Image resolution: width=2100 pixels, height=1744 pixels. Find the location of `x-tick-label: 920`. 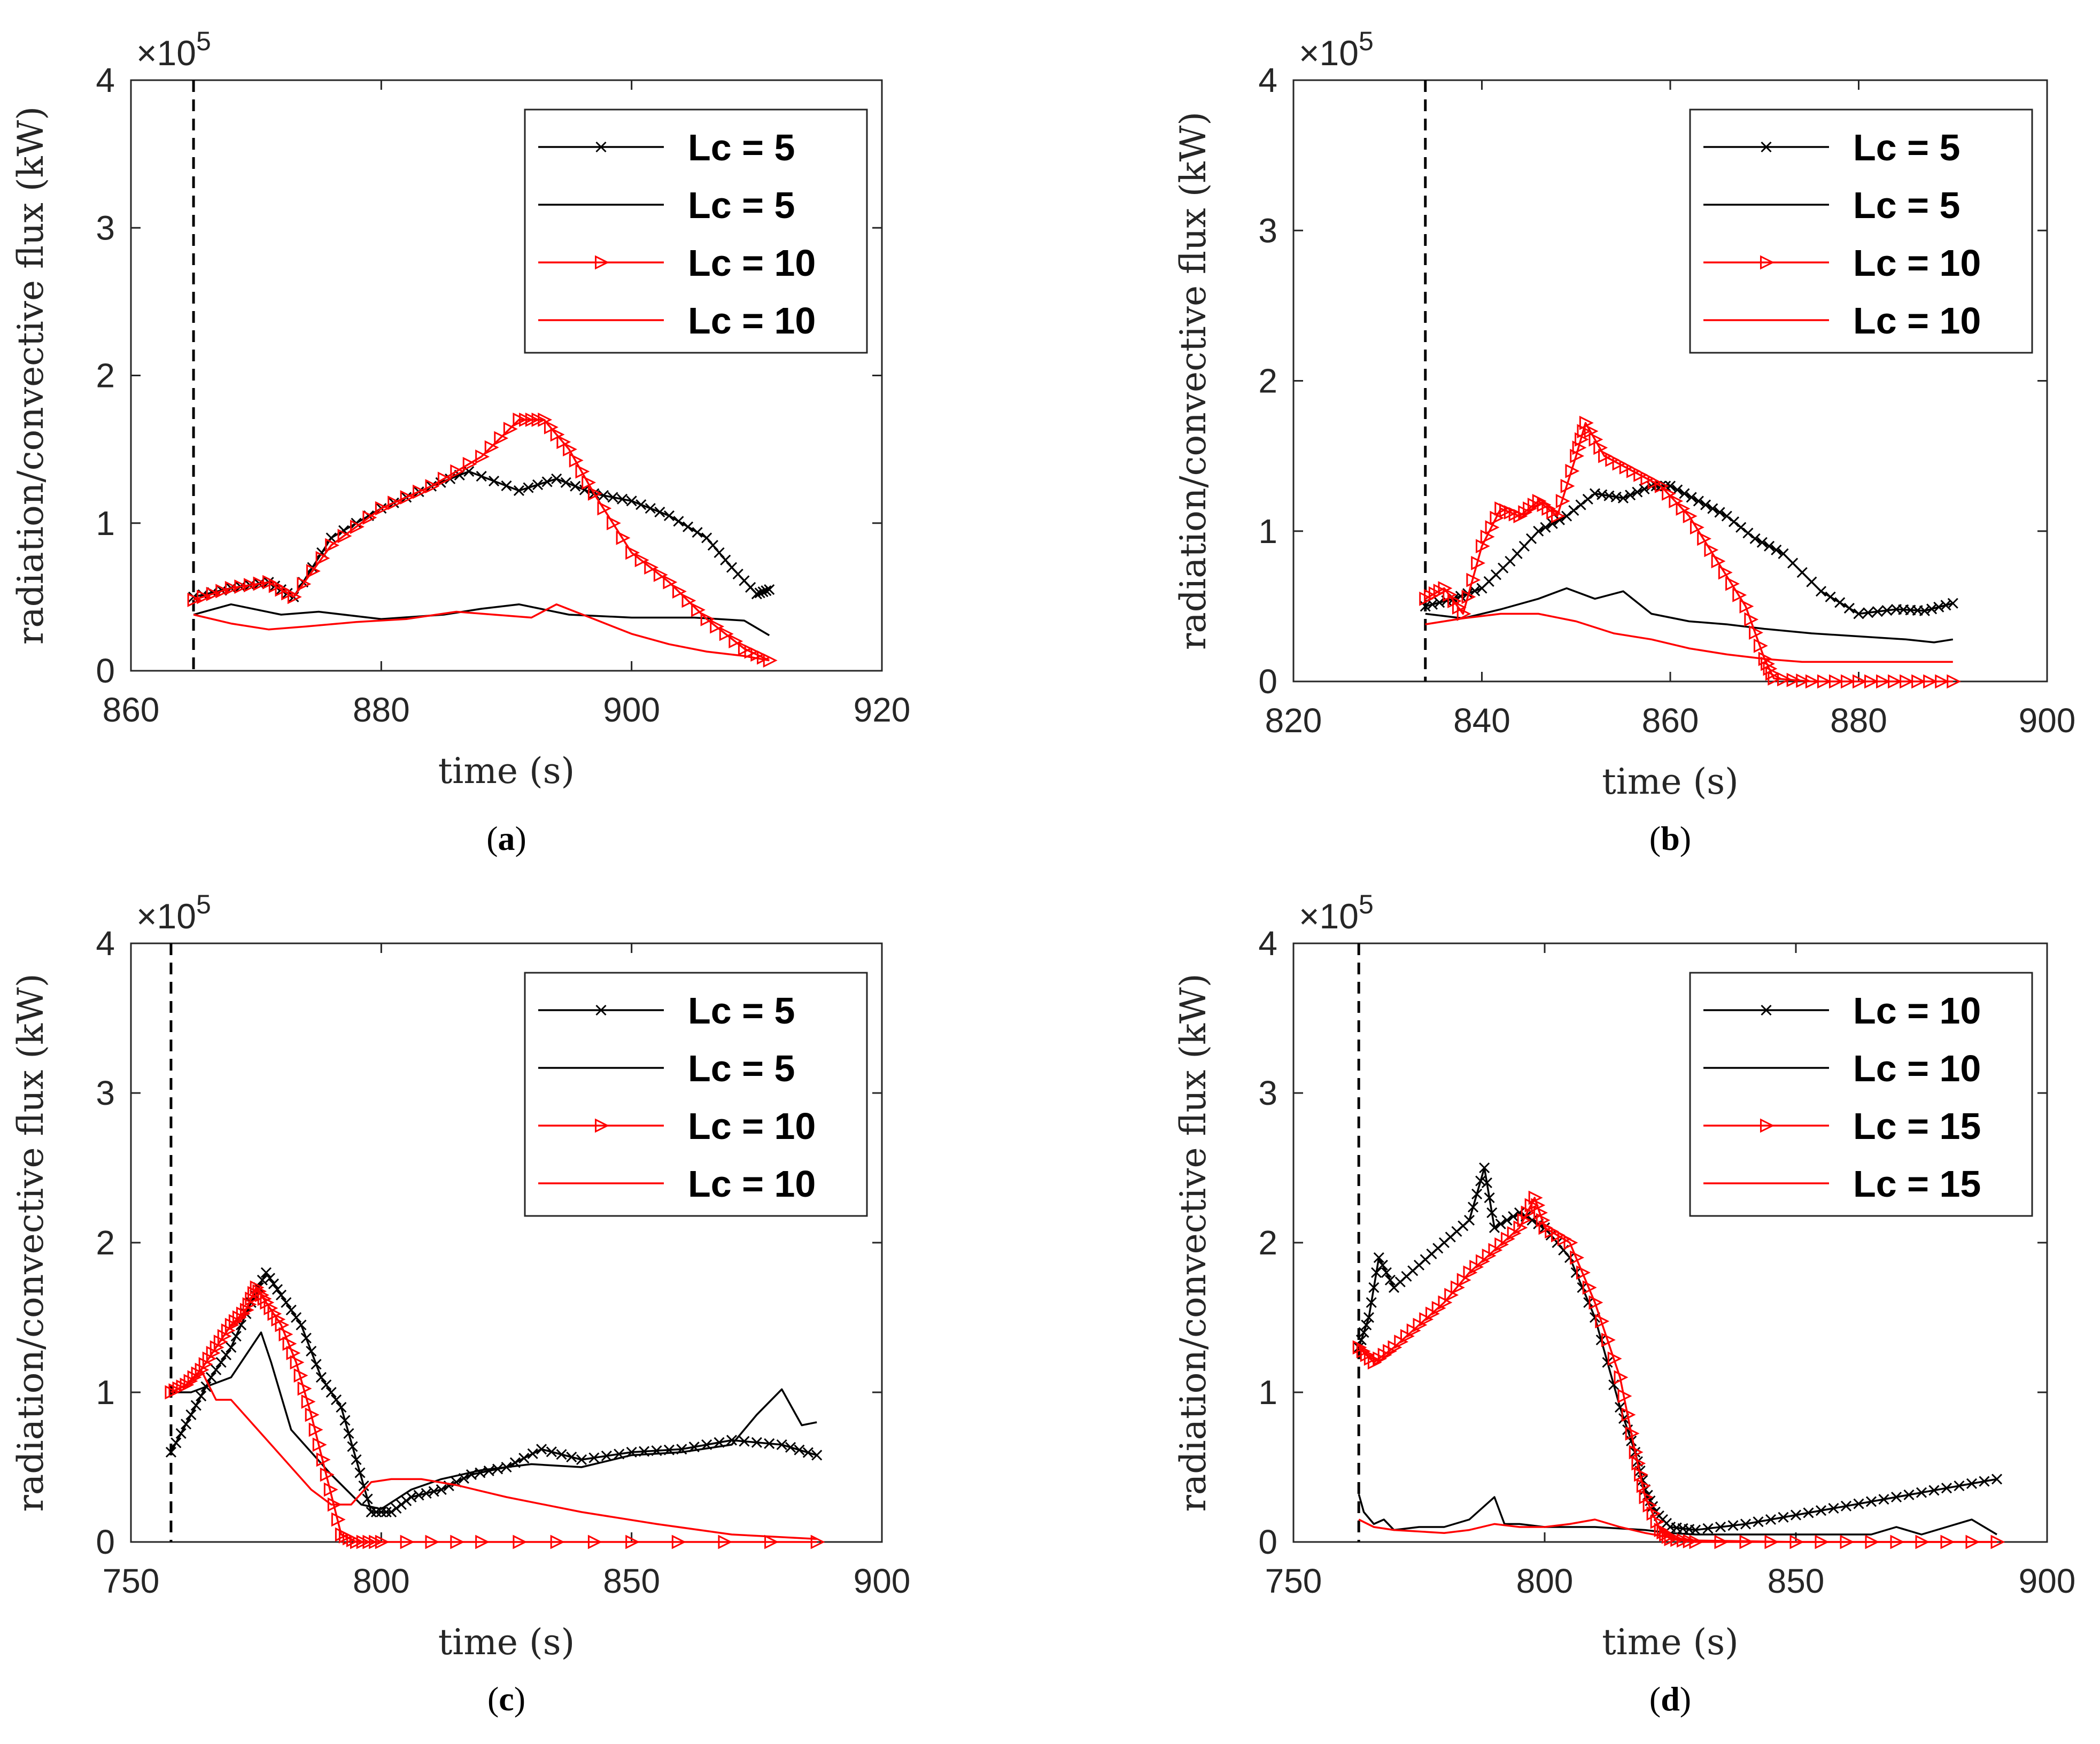

x-tick-label: 920 is located at coordinates (882, 710).